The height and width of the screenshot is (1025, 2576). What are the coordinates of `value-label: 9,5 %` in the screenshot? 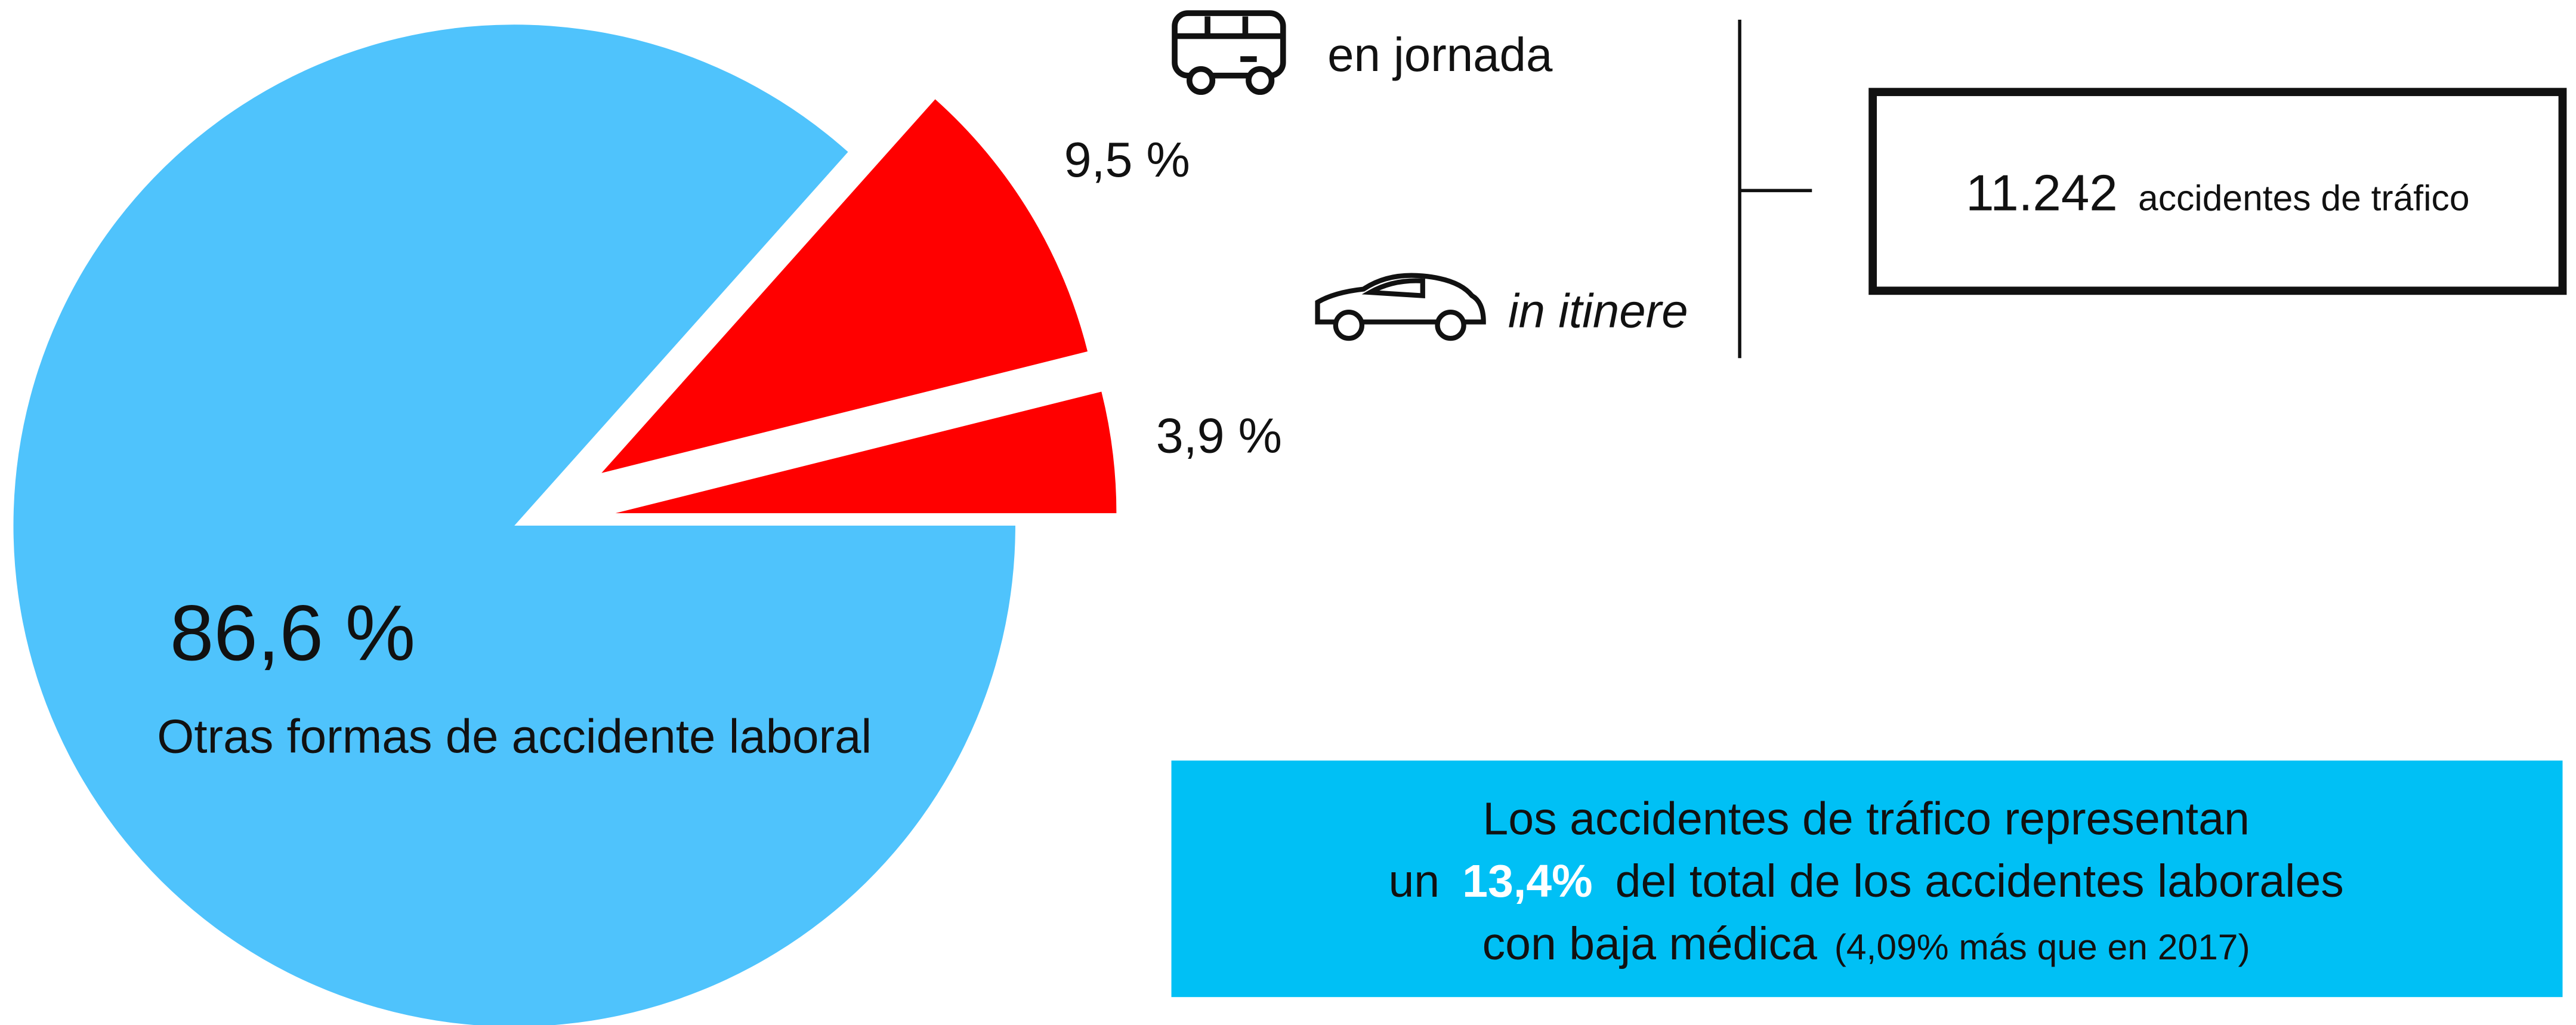 It's located at (1127, 159).